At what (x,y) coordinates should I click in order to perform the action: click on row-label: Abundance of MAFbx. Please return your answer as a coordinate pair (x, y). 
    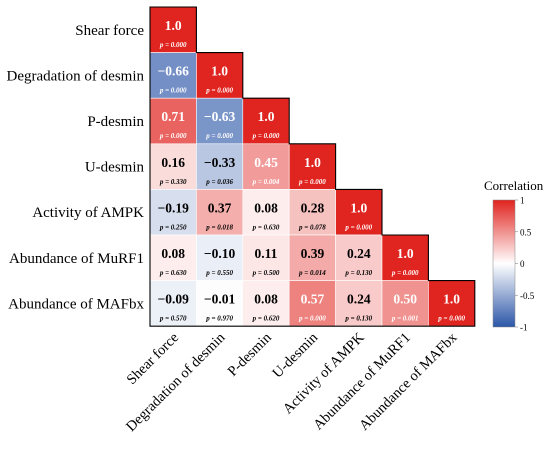
    Looking at the image, I should click on (76, 304).